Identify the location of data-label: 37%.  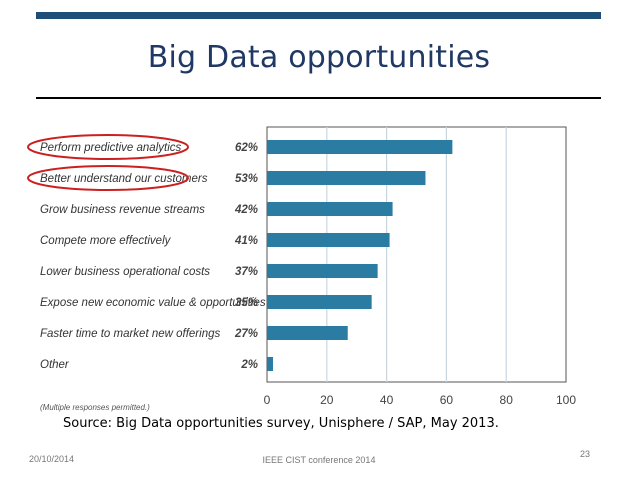
(246, 272).